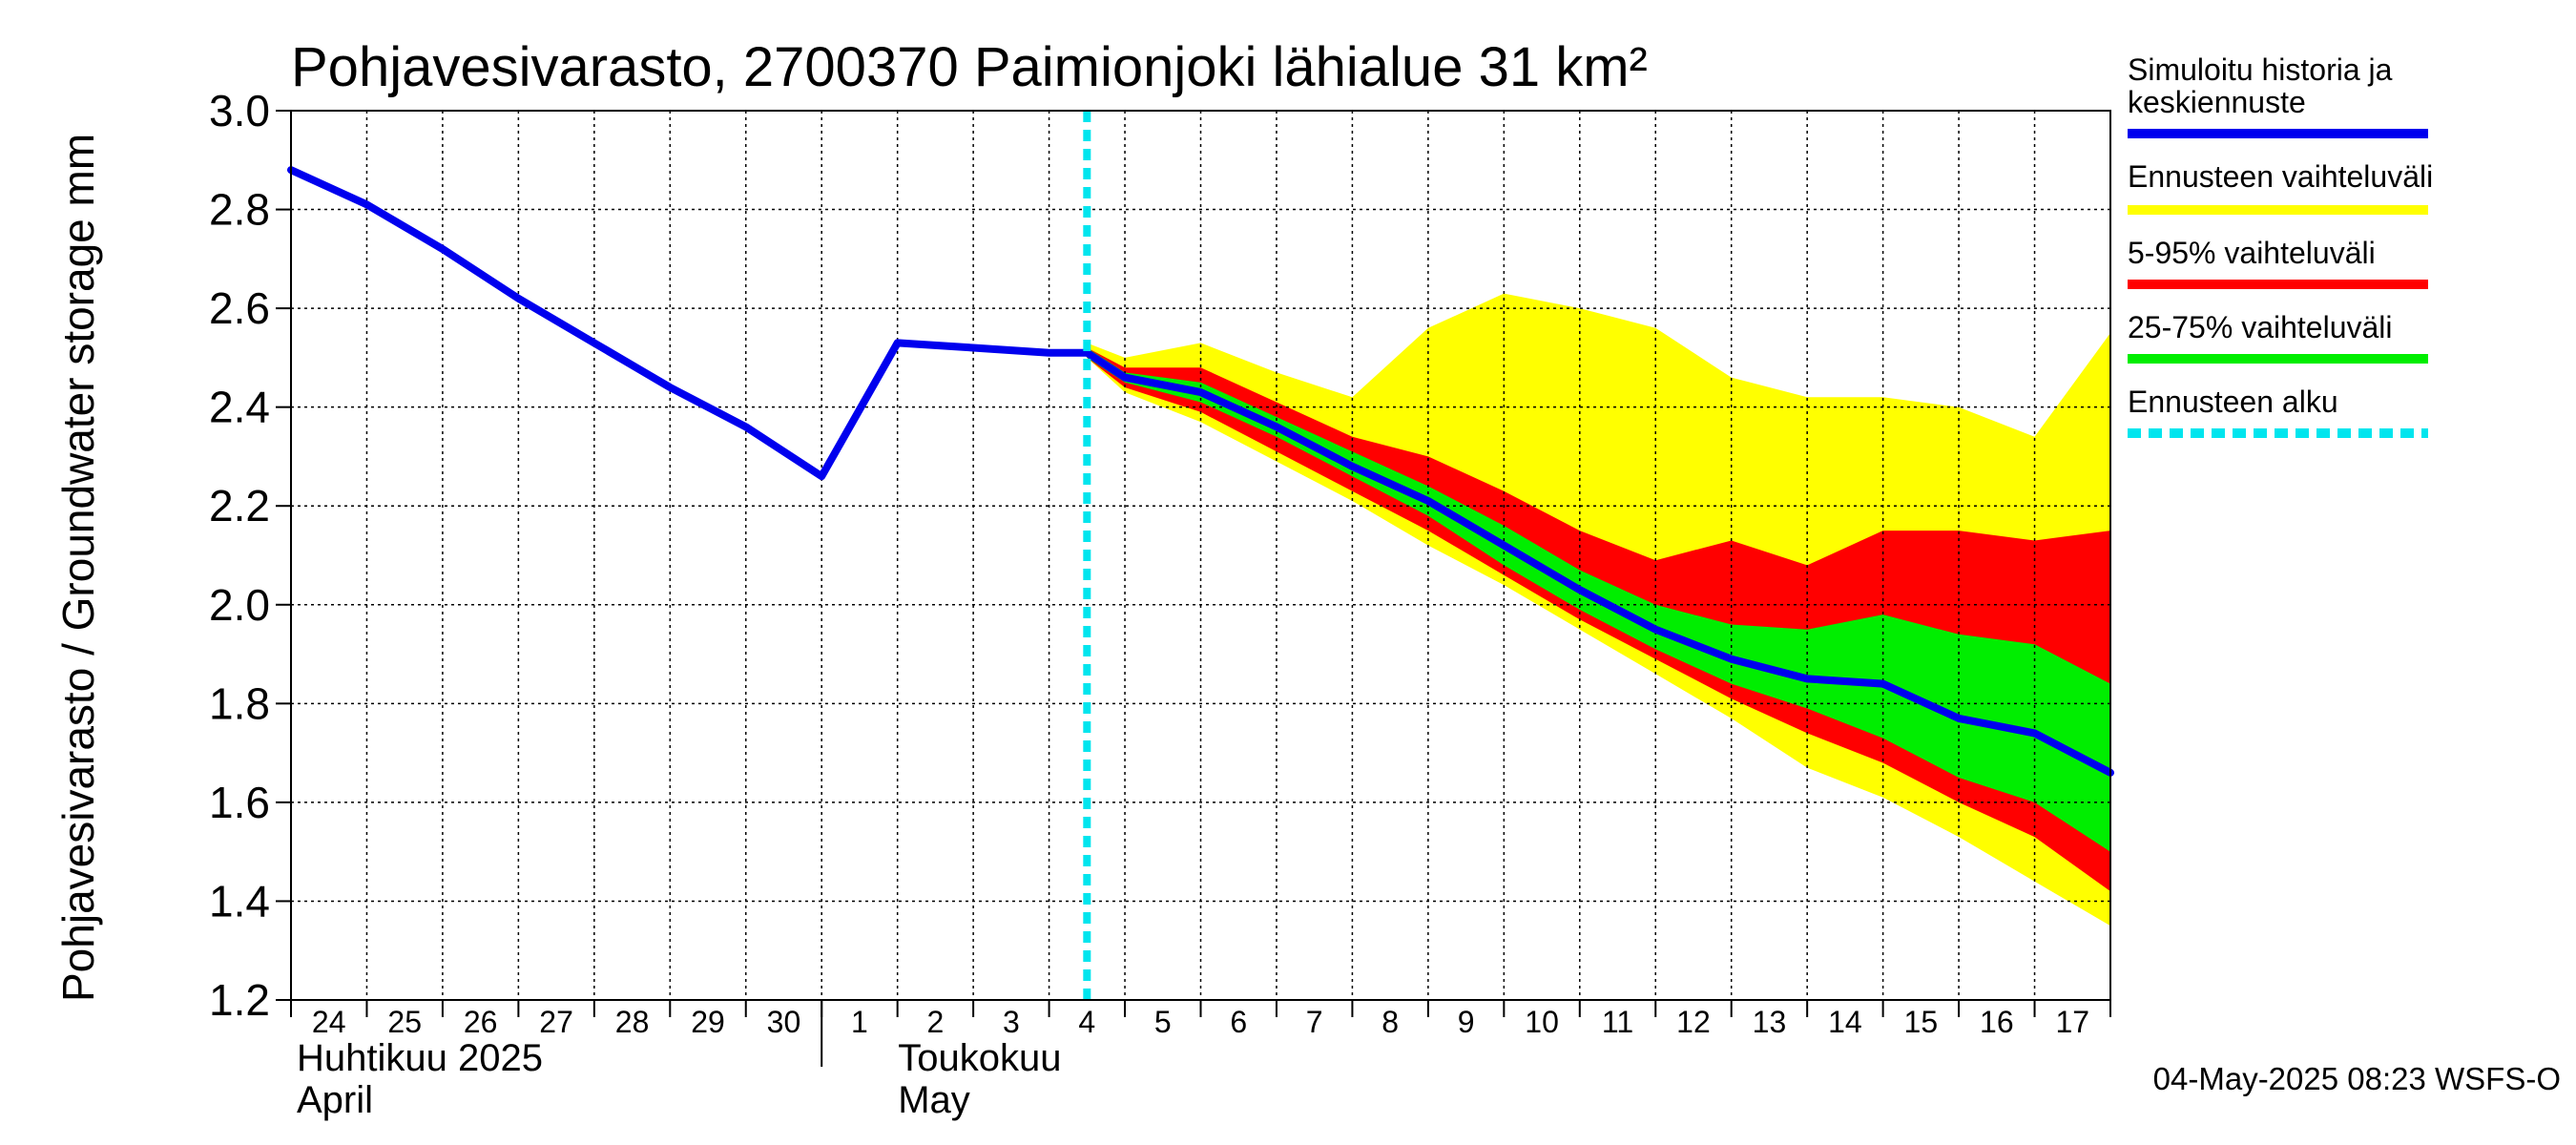 This screenshot has width=2576, height=1145. I want to click on y-tick-label: 1.4, so click(239, 901).